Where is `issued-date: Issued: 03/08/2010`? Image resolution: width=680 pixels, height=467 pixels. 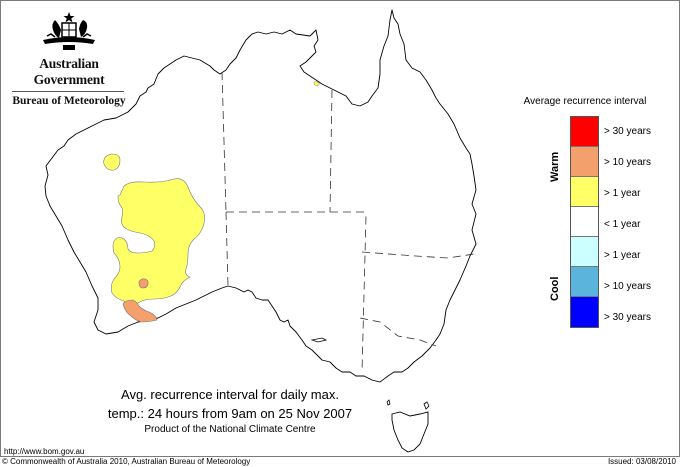 issued-date: Issued: 03/08/2010 is located at coordinates (641, 461).